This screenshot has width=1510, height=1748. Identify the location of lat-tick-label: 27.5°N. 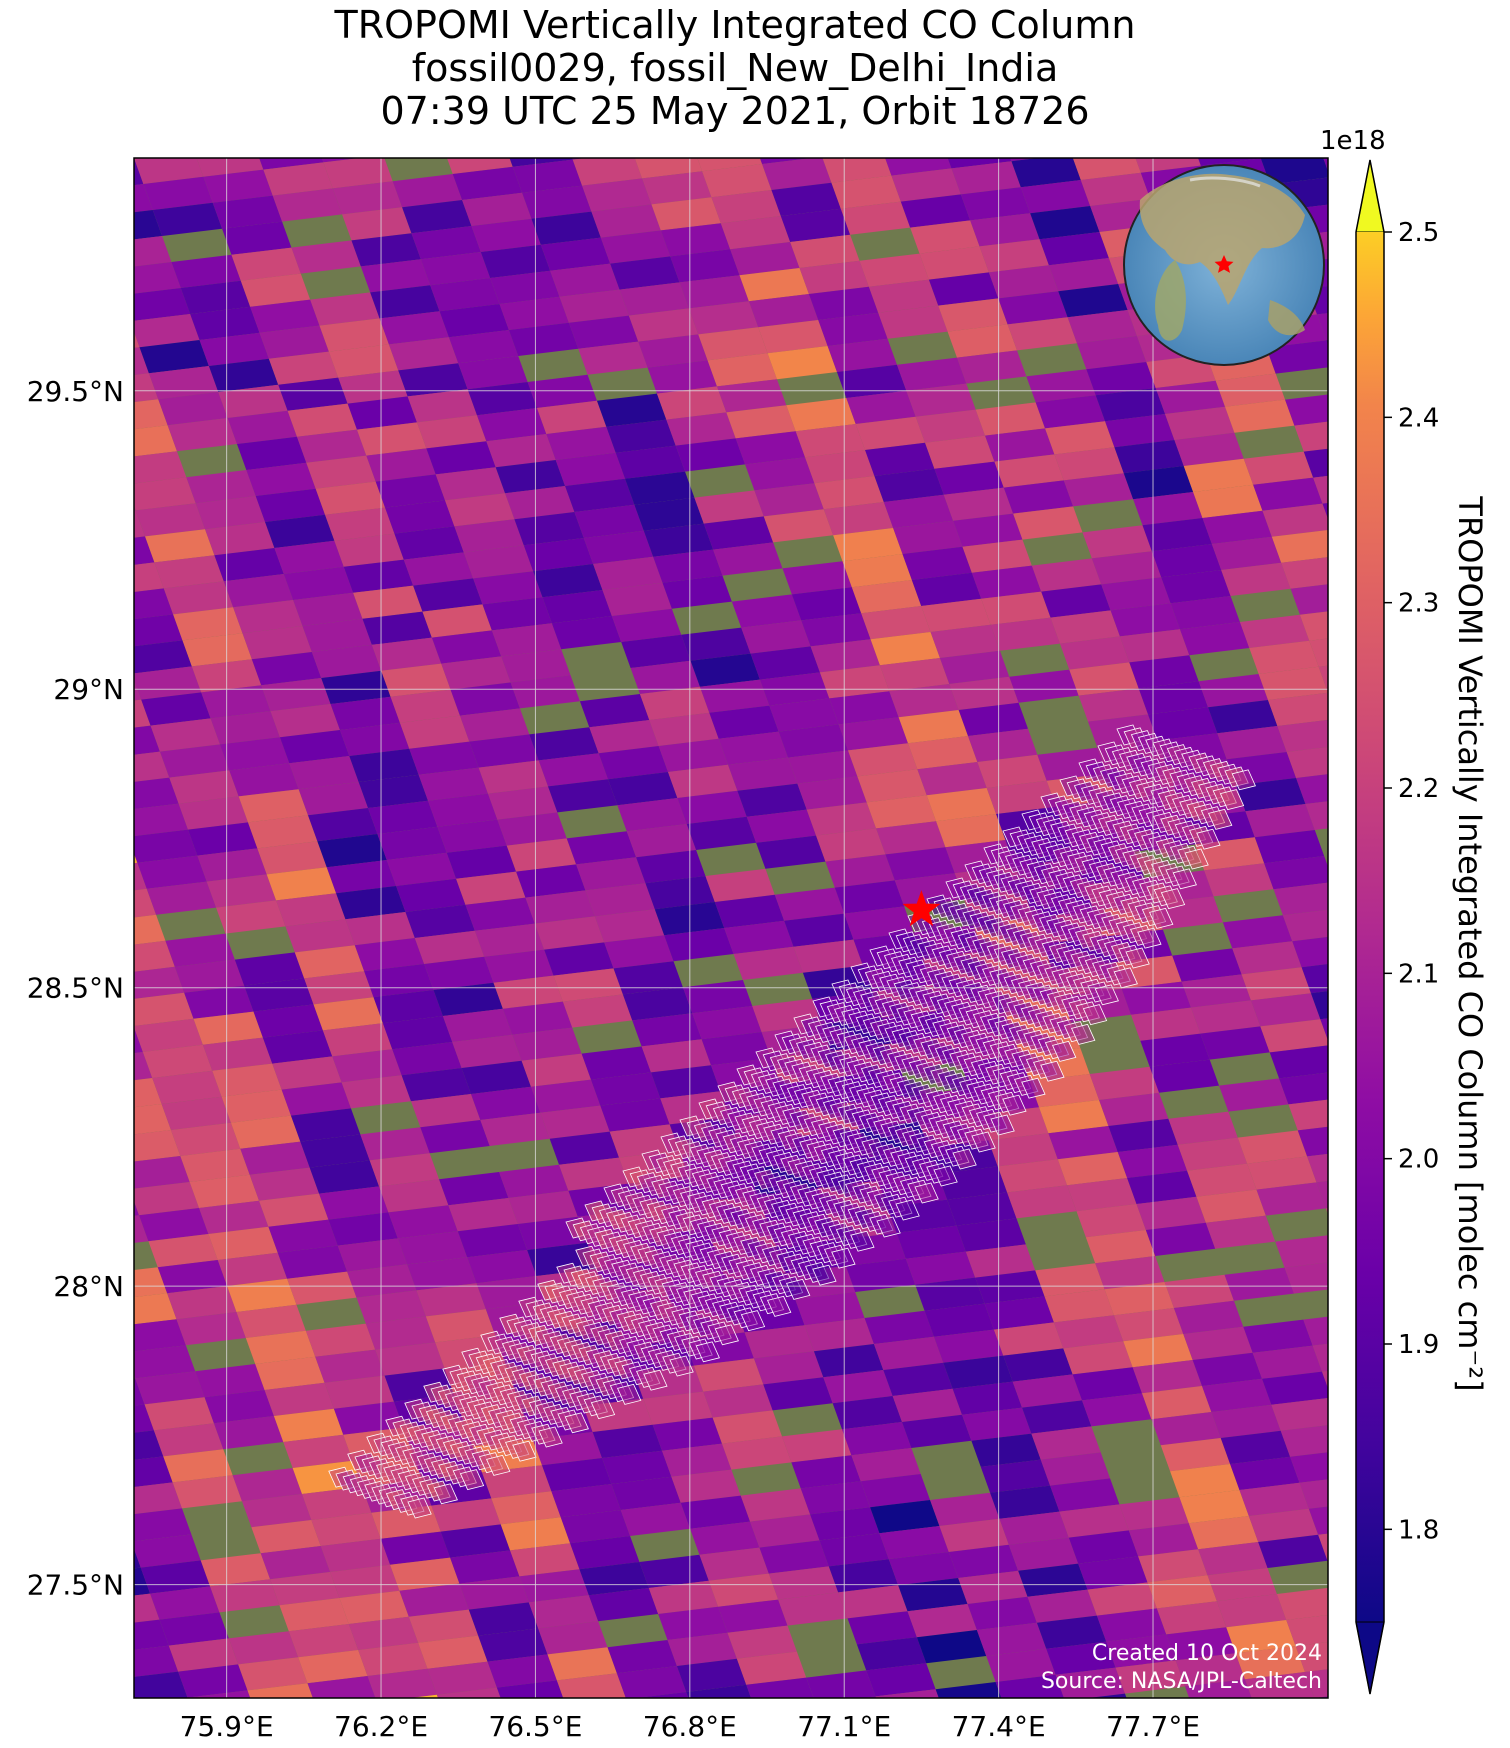
(75, 1585).